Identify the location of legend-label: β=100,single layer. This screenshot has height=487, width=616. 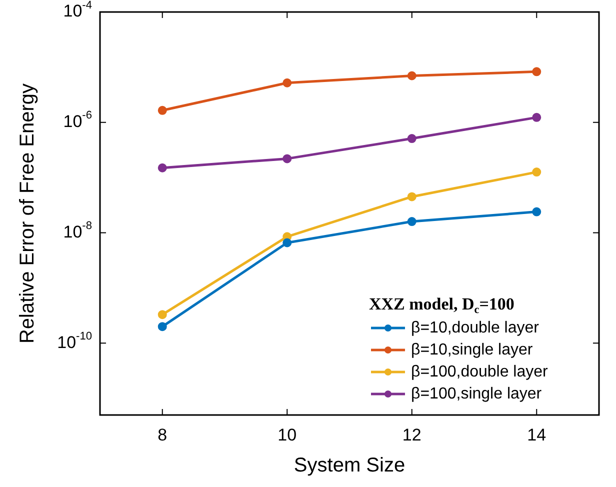
(476, 393).